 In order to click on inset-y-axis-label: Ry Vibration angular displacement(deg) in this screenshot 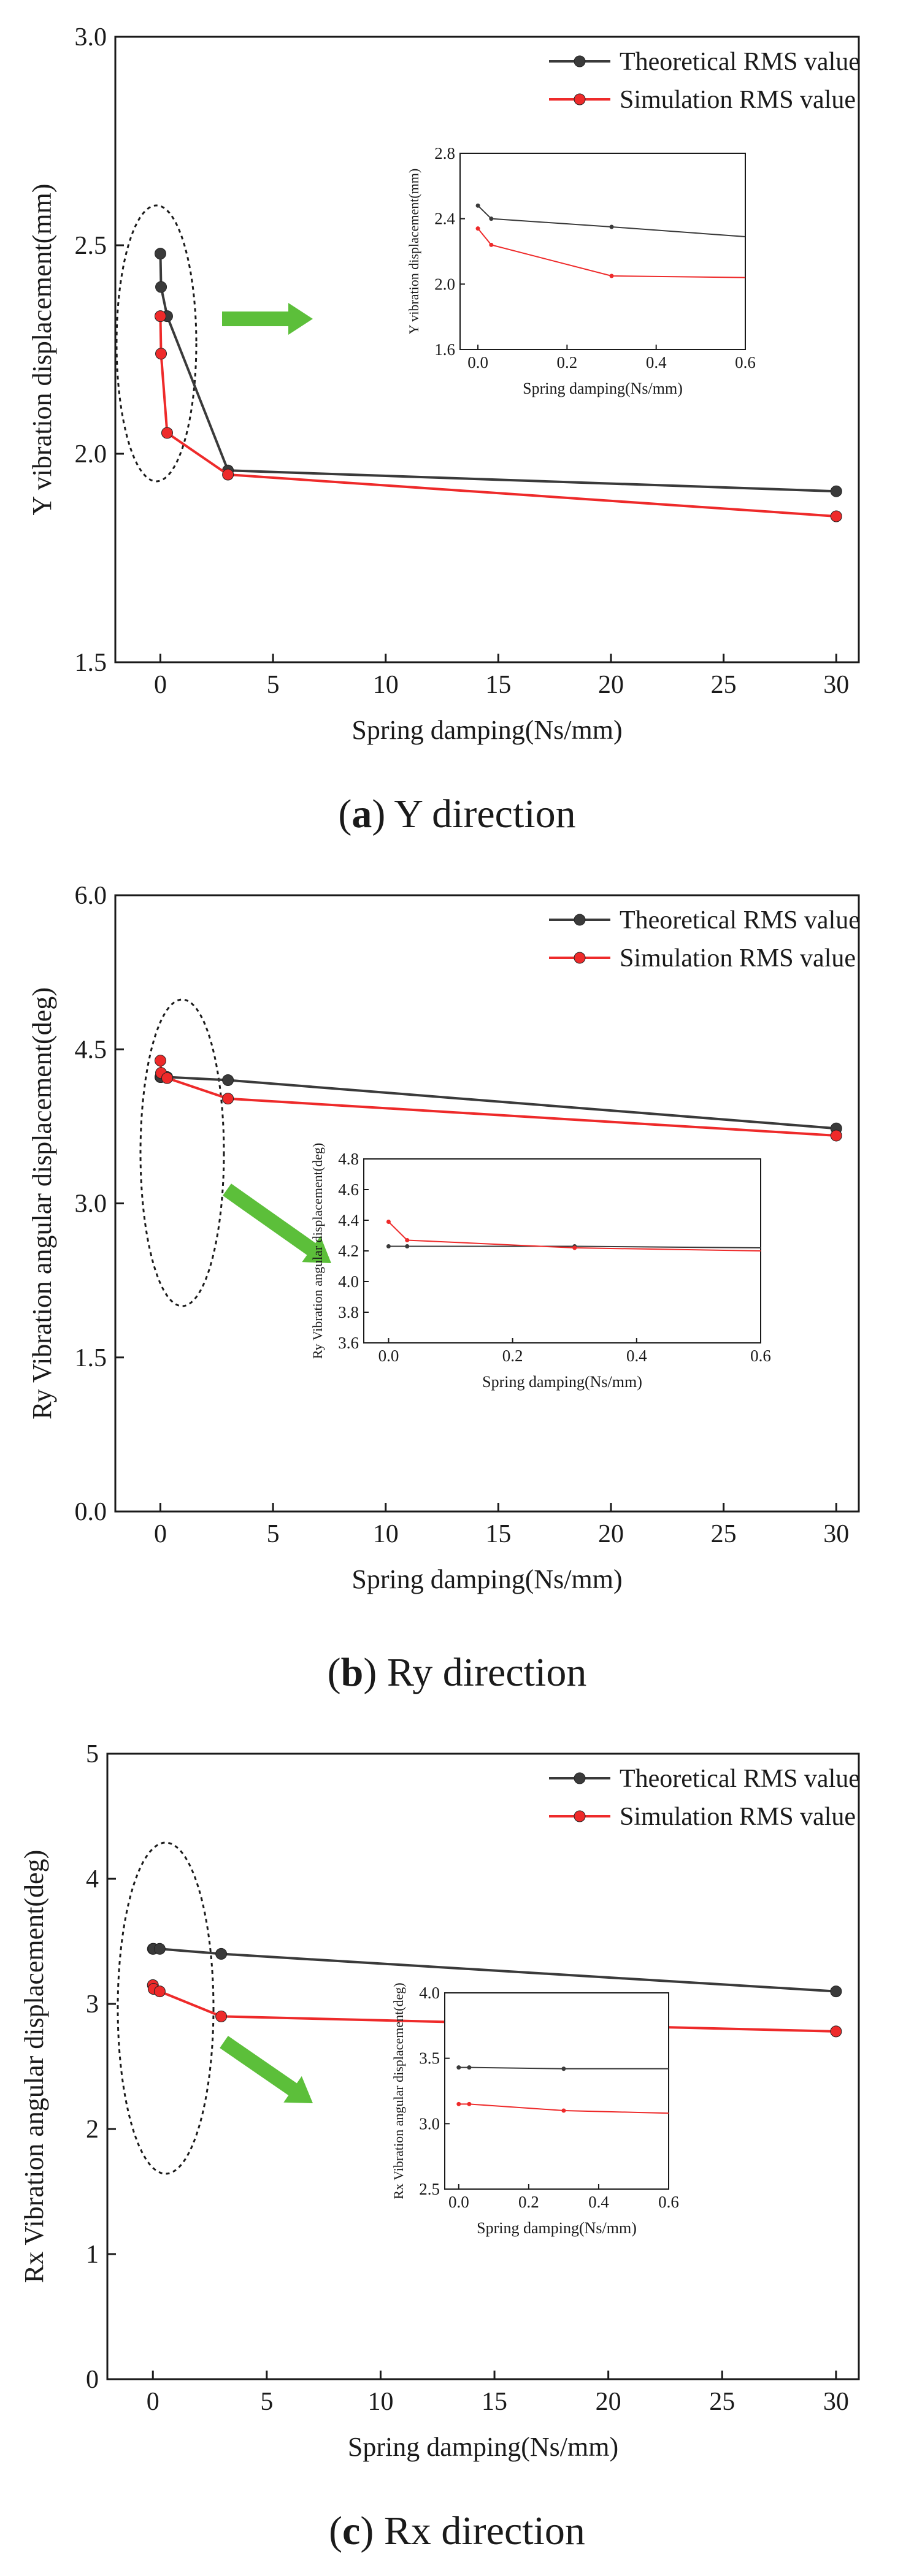, I will do `click(317, 1251)`.